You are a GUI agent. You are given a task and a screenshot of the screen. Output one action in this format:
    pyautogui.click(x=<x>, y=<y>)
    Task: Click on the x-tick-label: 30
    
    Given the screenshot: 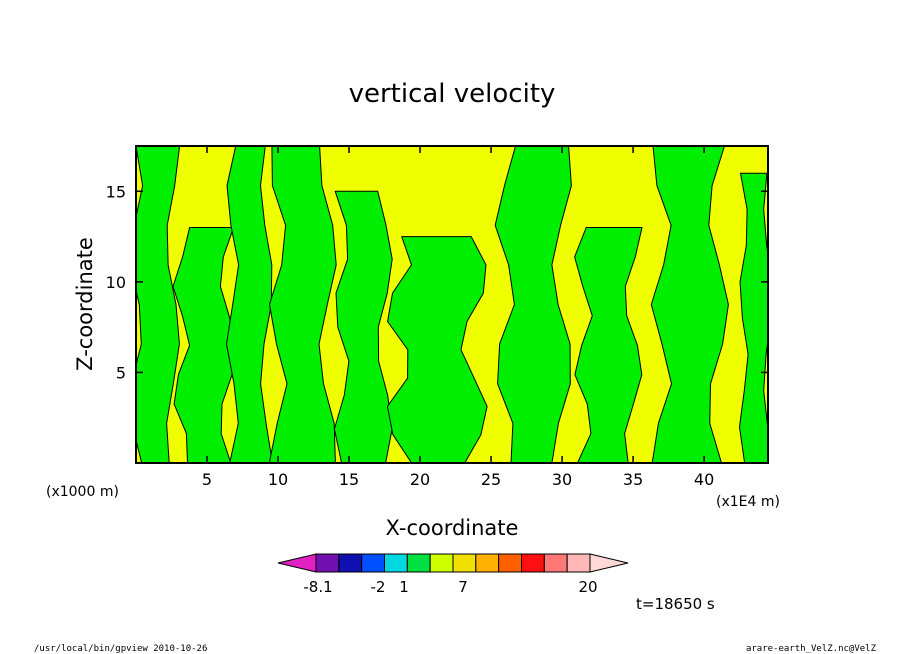 What is the action you would take?
    pyautogui.click(x=562, y=479)
    